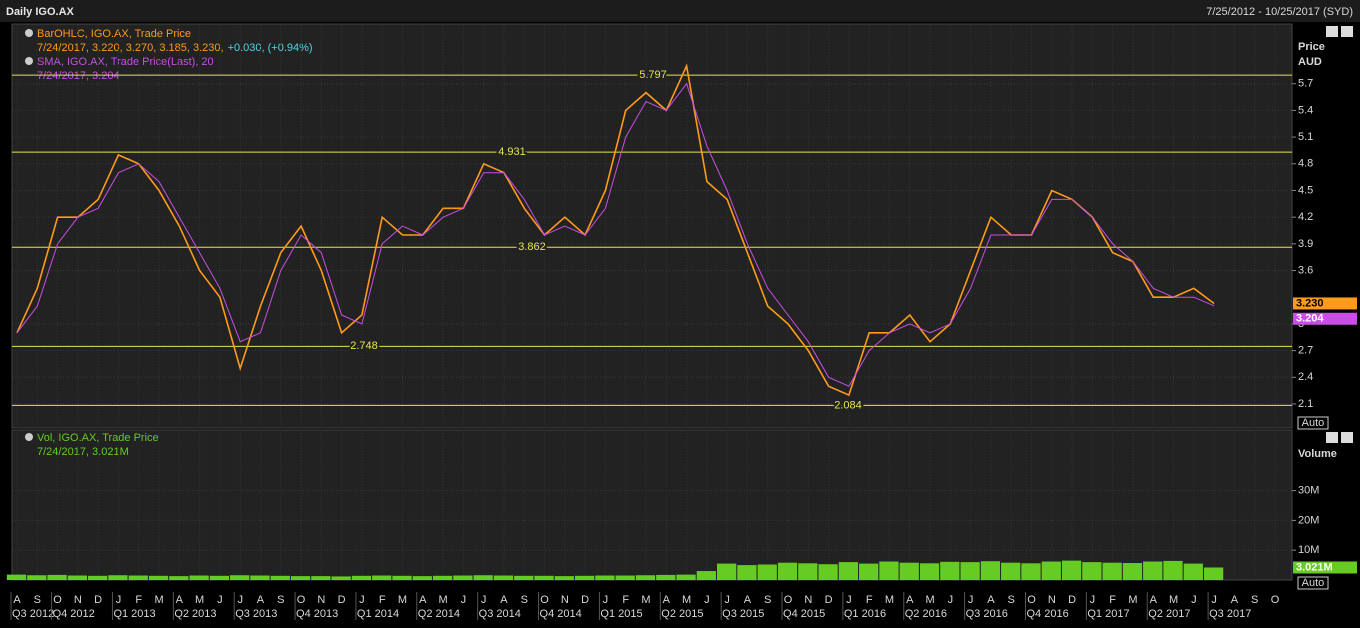 This screenshot has height=628, width=1360. What do you see at coordinates (1169, 614) in the screenshot?
I see `quarter-label: Q2 2017` at bounding box center [1169, 614].